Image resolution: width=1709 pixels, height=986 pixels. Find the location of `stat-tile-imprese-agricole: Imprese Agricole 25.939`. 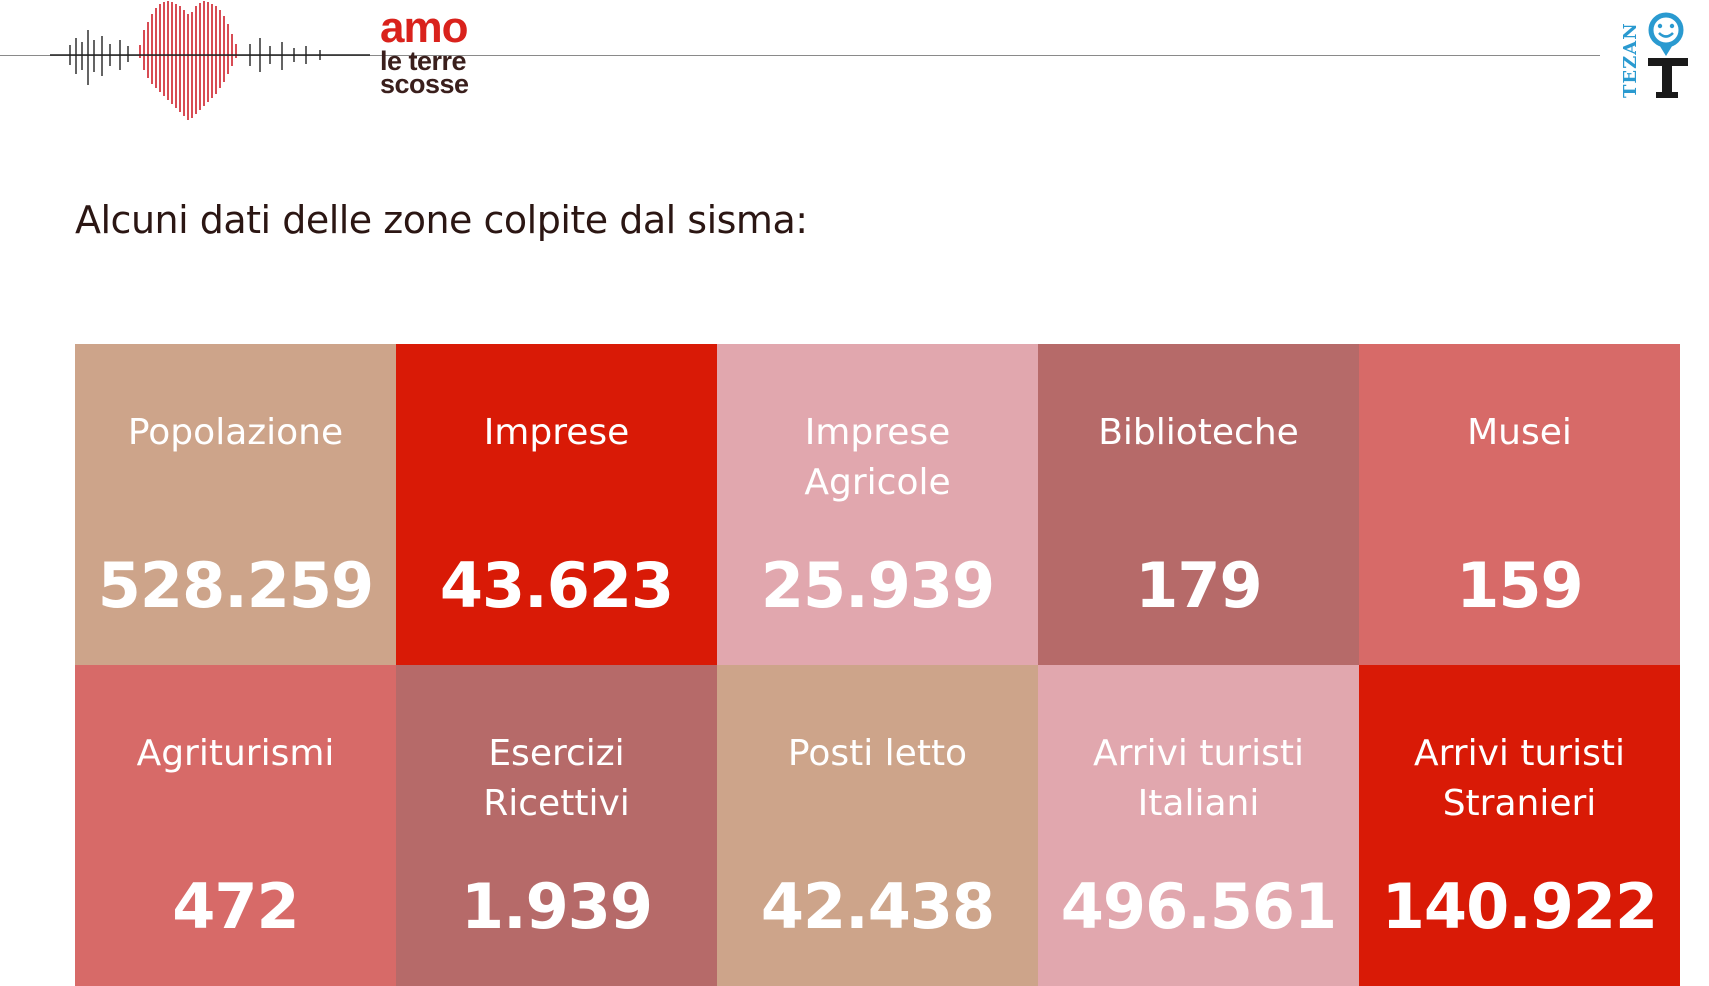

stat-tile-imprese-agricole: Imprese Agricole 25.939 is located at coordinates (877, 504).